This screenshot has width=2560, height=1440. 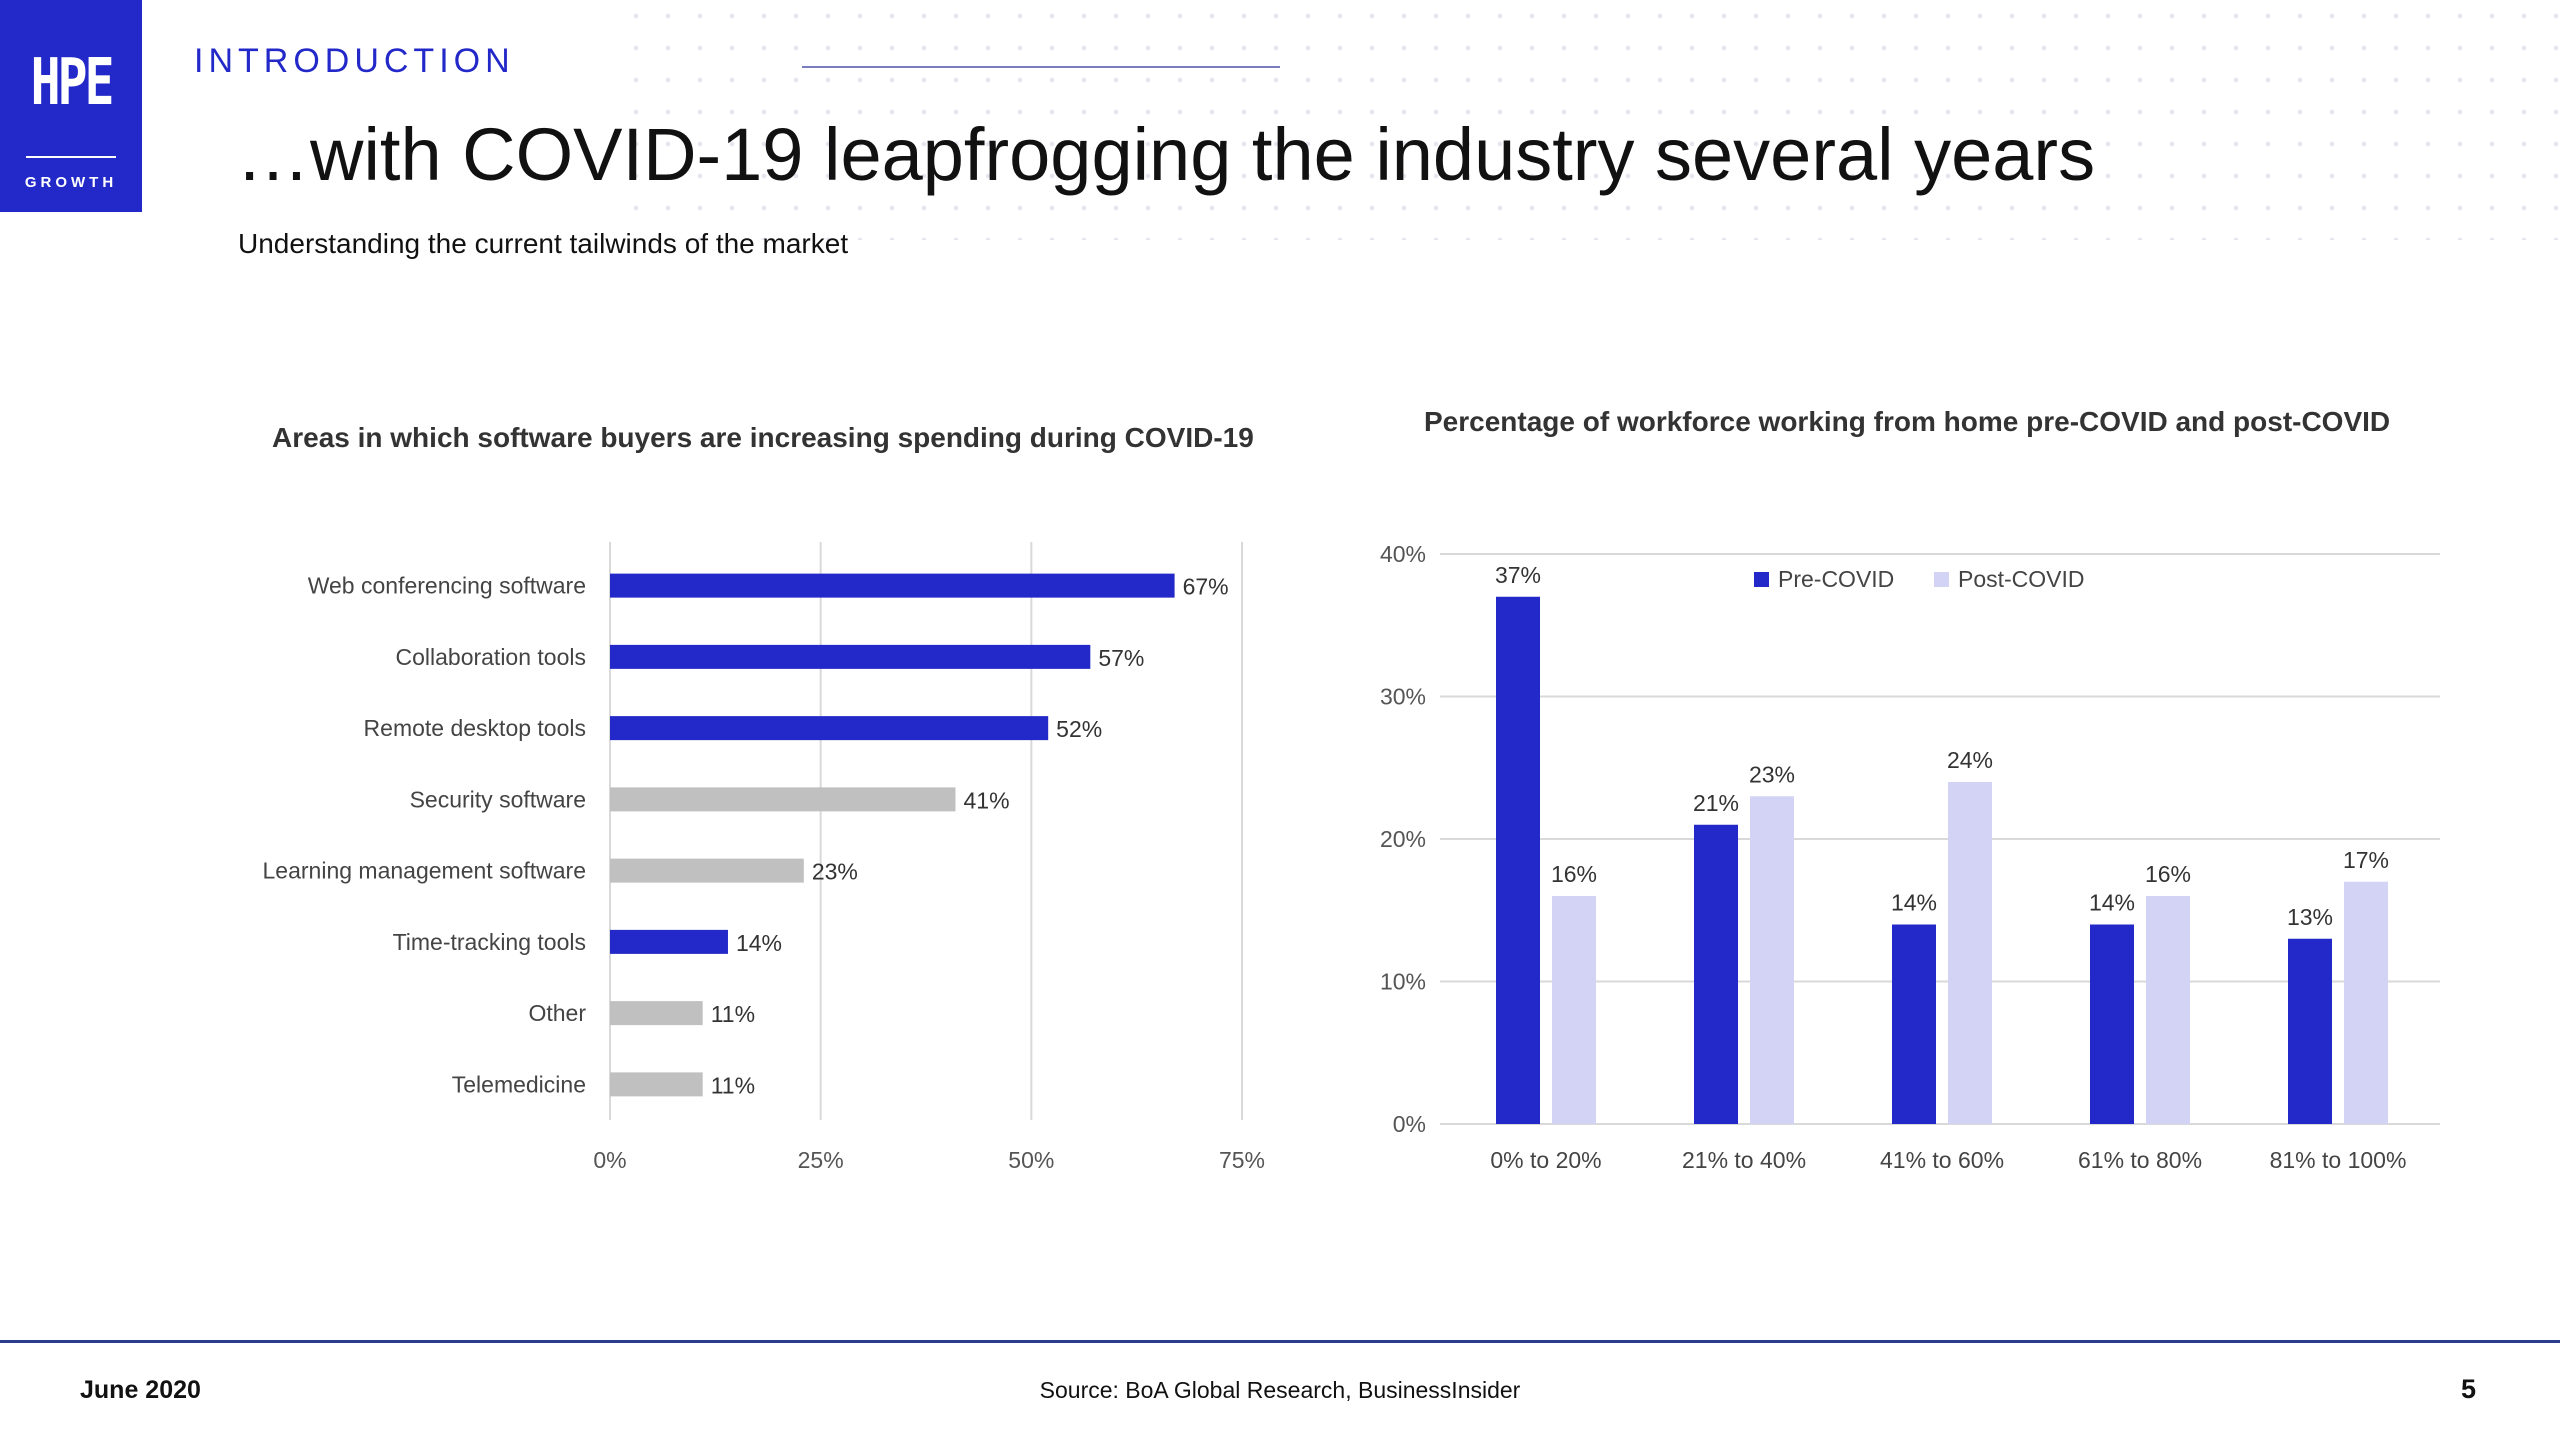 What do you see at coordinates (1518, 575) in the screenshot?
I see `data-label: 37%` at bounding box center [1518, 575].